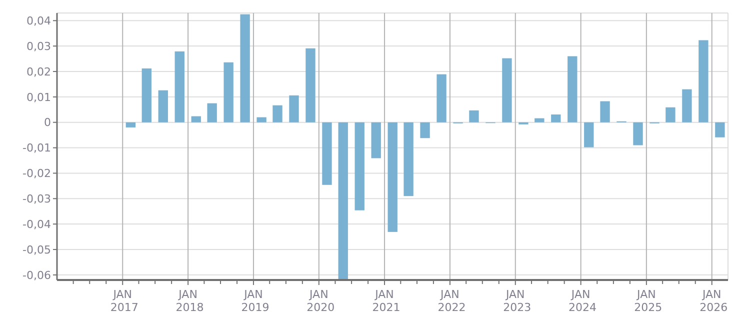 The width and height of the screenshot is (751, 313). I want to click on x-tick-label: JAN 2025, so click(646, 300).